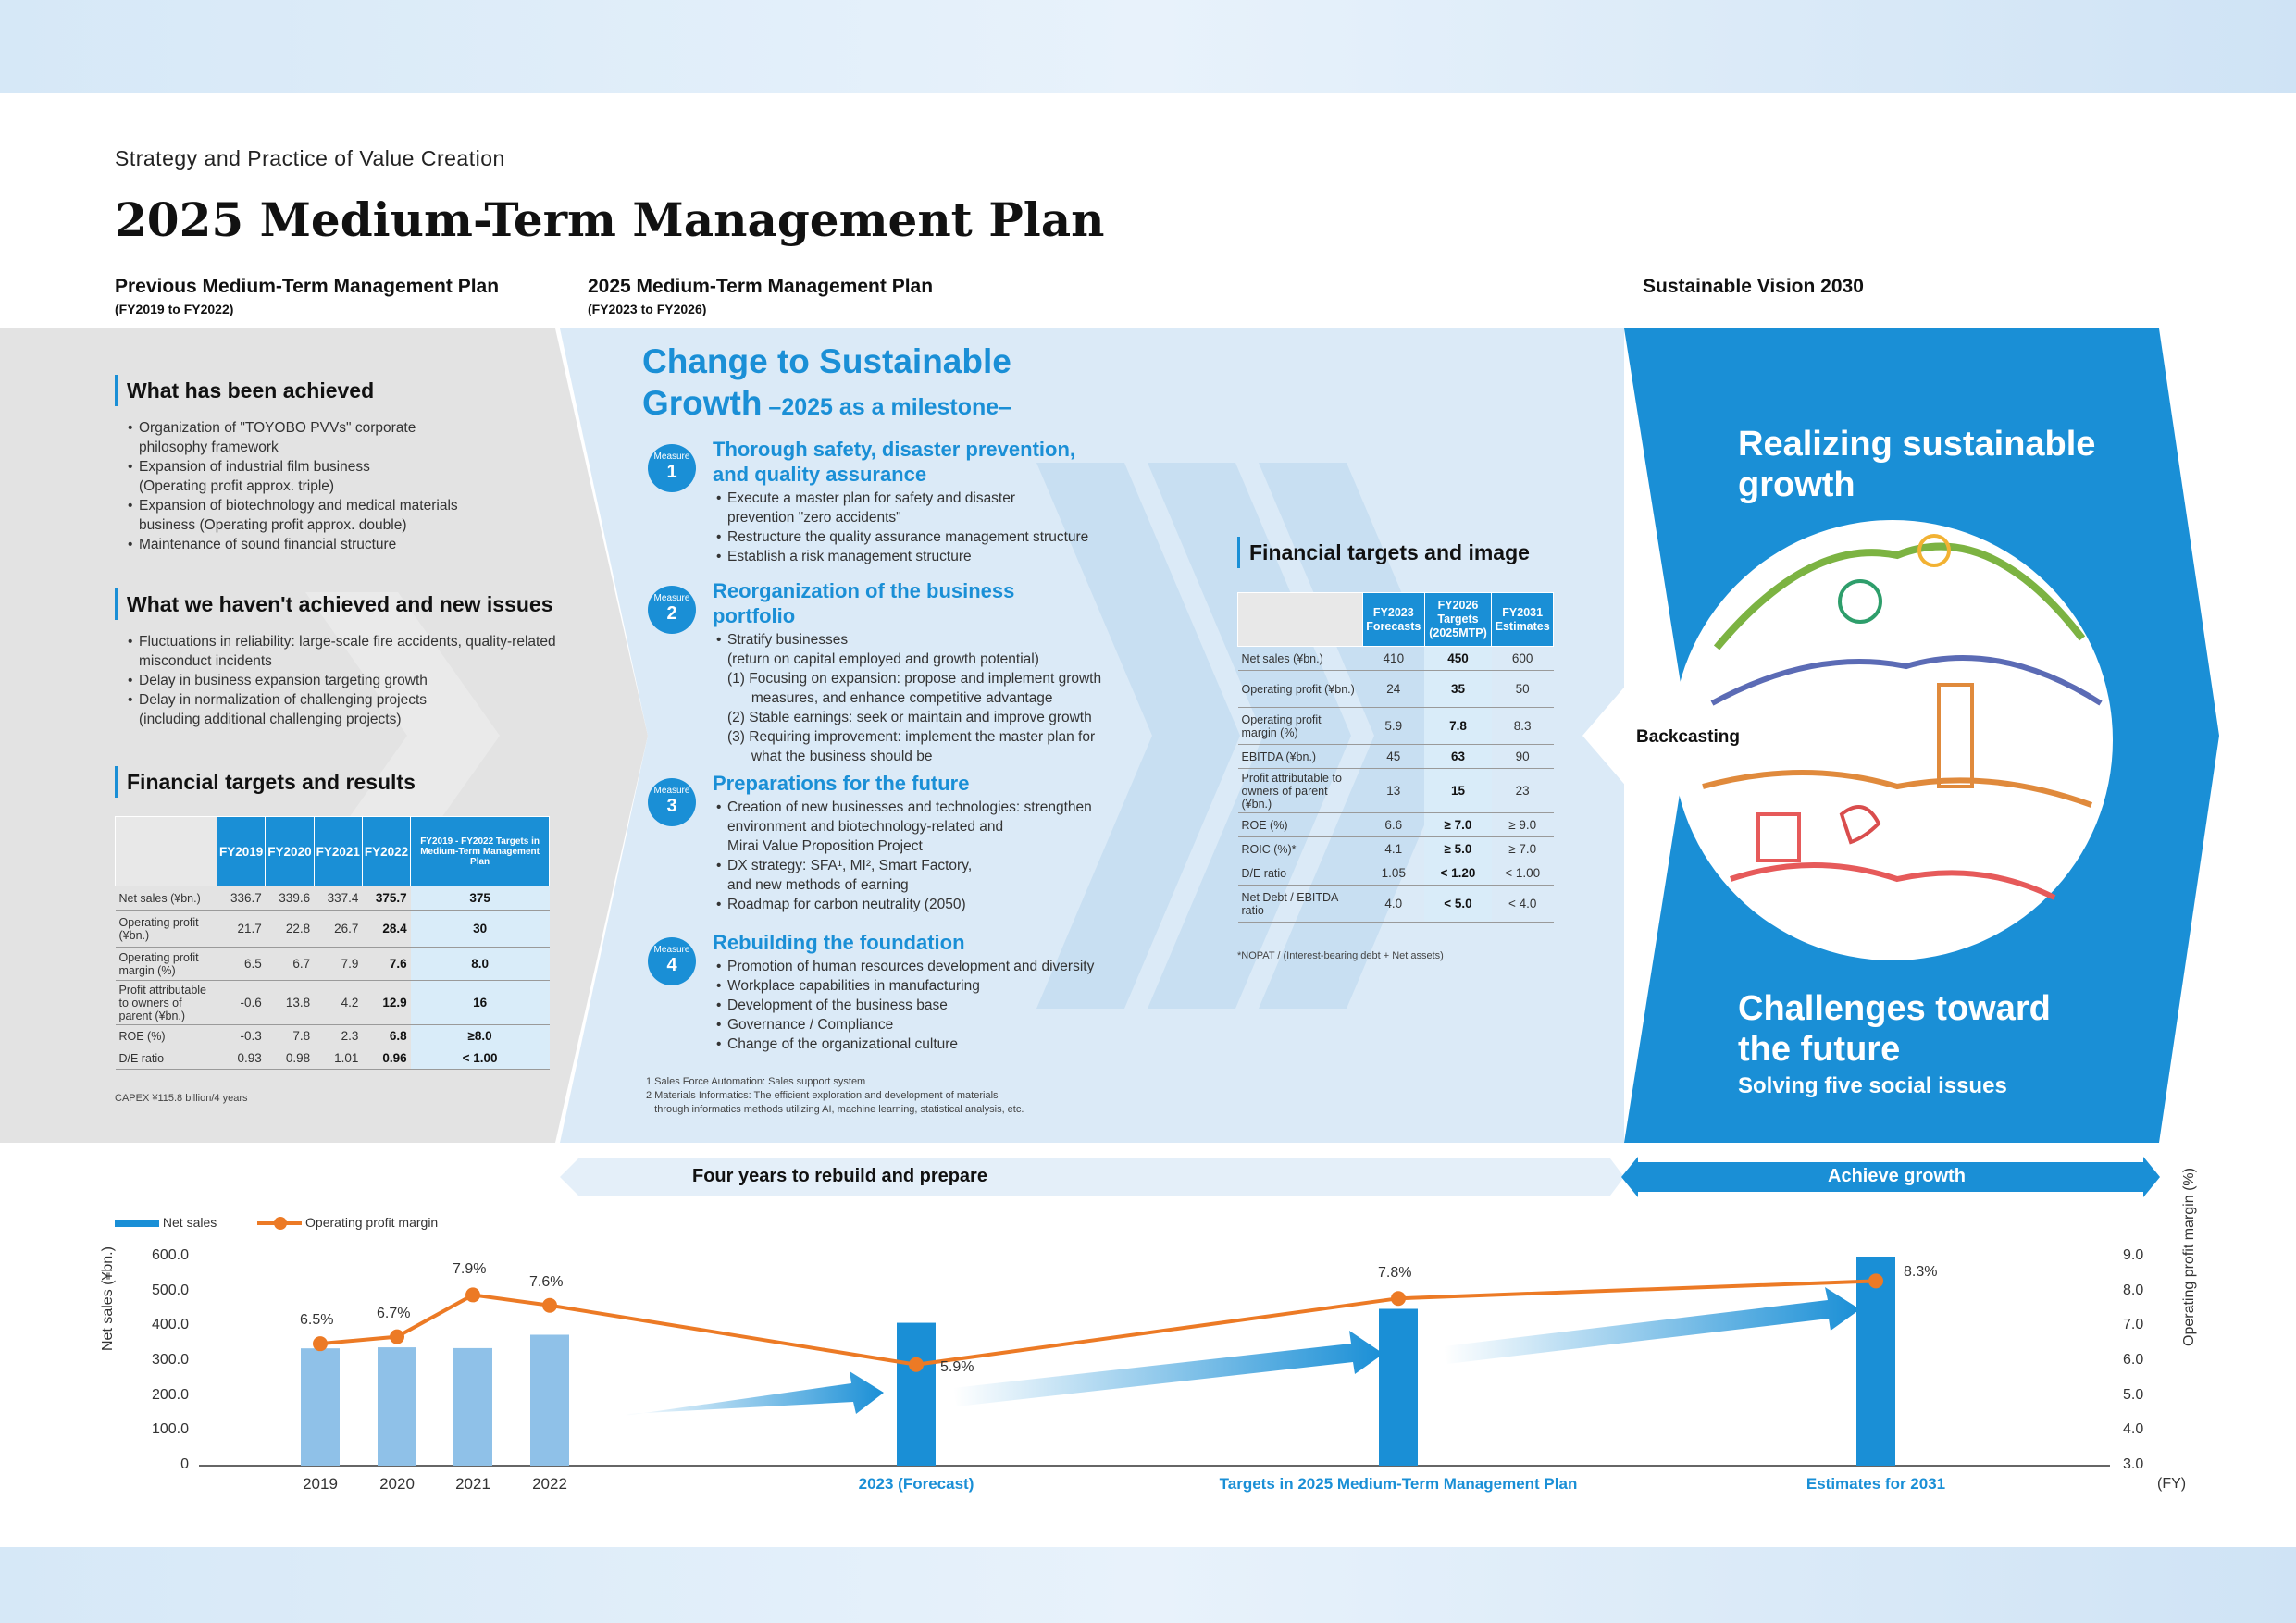 The height and width of the screenshot is (1623, 2296). I want to click on targets-cell: ≥ 7.0, so click(1523, 848).